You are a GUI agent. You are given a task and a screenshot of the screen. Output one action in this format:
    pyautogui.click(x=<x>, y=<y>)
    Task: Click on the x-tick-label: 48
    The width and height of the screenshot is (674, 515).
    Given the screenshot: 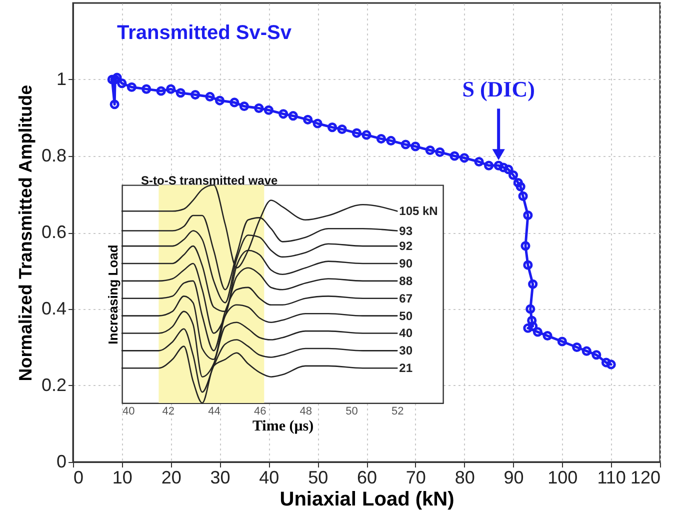 What is the action you would take?
    pyautogui.click(x=306, y=412)
    